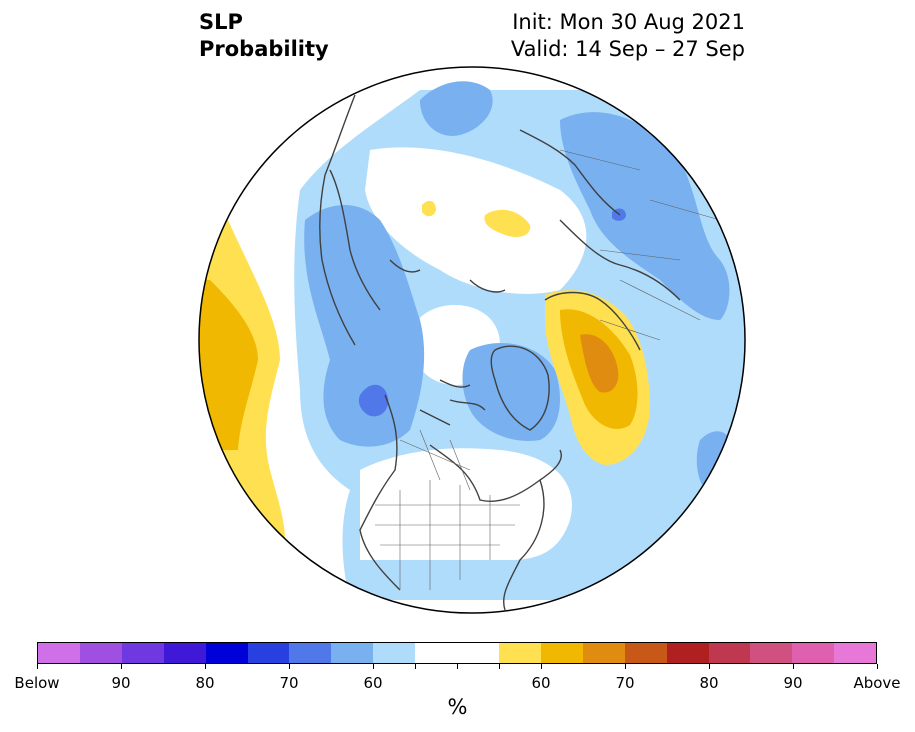  Describe the element at coordinates (520, 388) in the screenshot. I see `greenland-coast` at that location.